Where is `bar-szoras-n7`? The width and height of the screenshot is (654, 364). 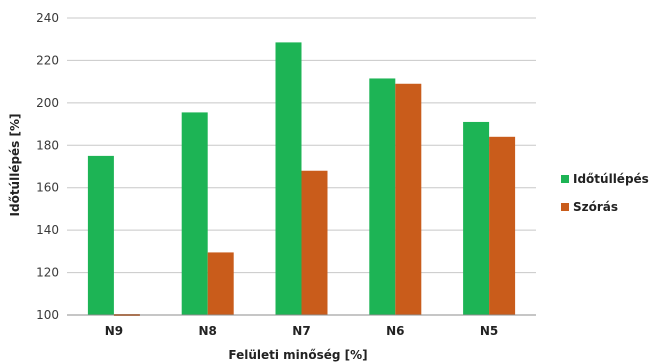 bar-szoras-n7 is located at coordinates (314, 242).